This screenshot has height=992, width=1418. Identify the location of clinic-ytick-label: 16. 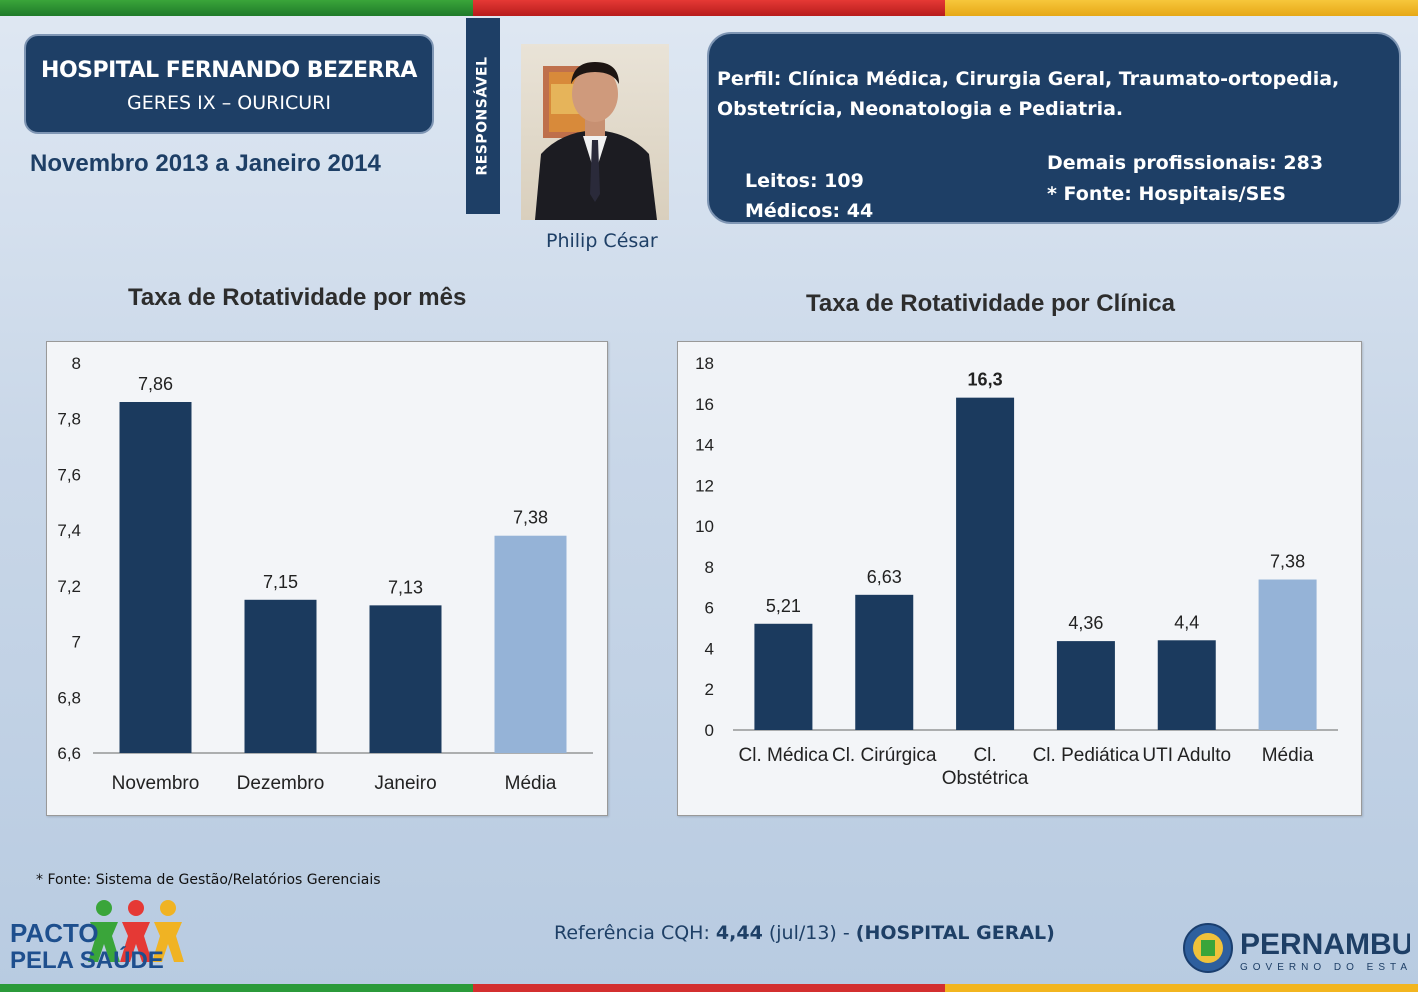
(704, 404).